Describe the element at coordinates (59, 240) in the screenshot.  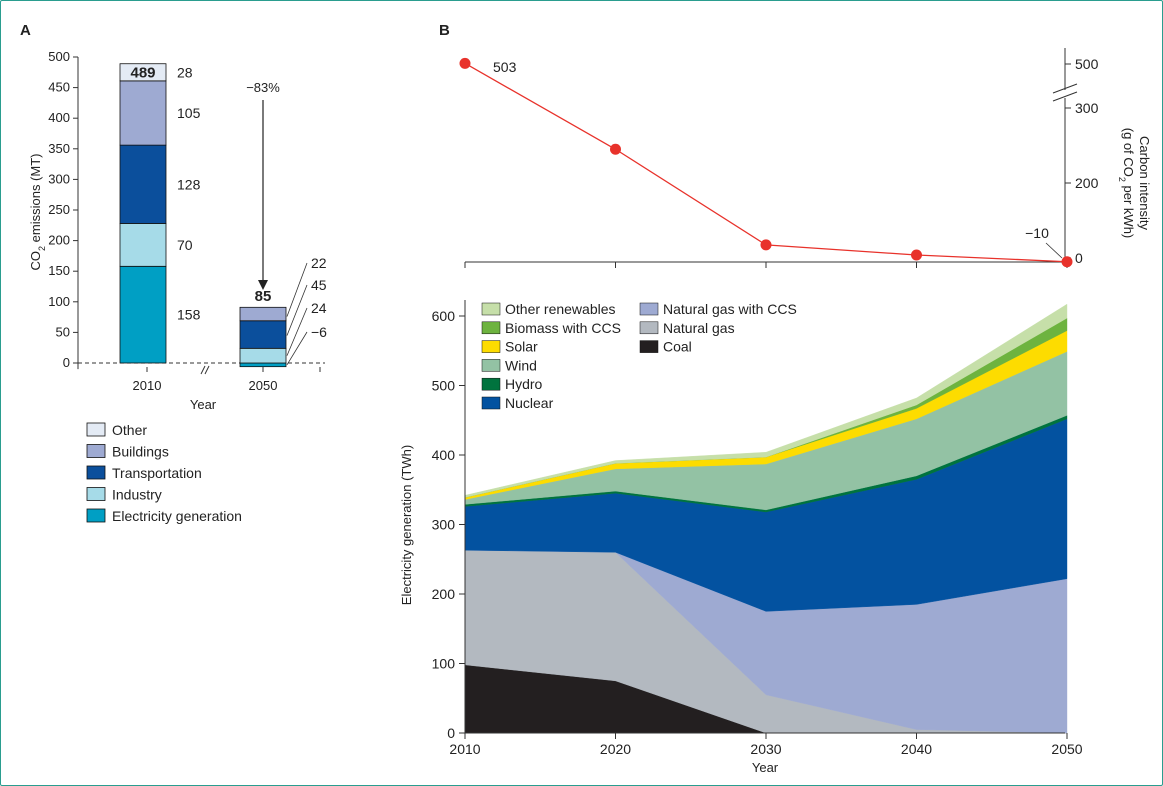
I see `y-tick-label-a: 200` at that location.